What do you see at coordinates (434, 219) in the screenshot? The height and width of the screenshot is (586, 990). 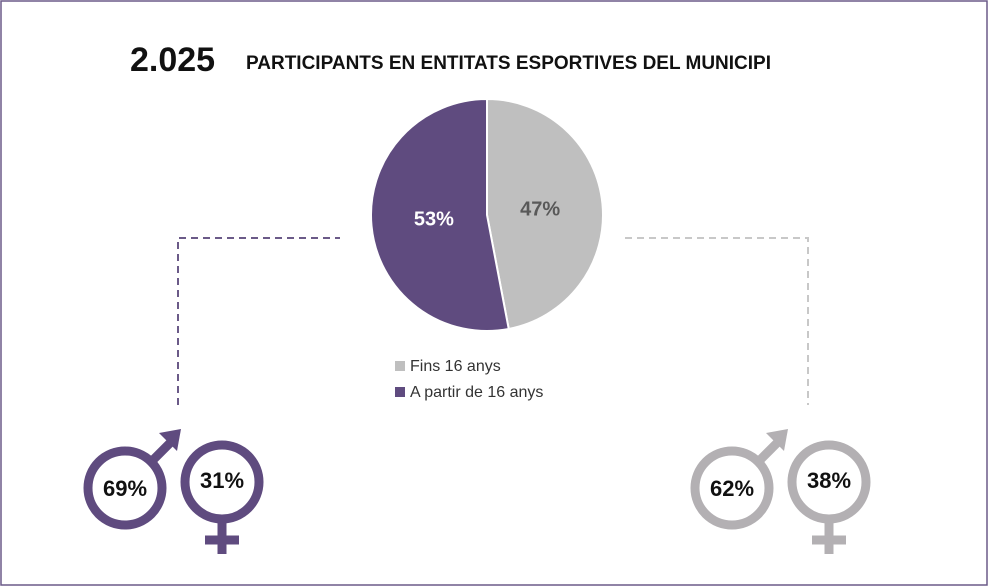 I see `slice-label: 53%` at bounding box center [434, 219].